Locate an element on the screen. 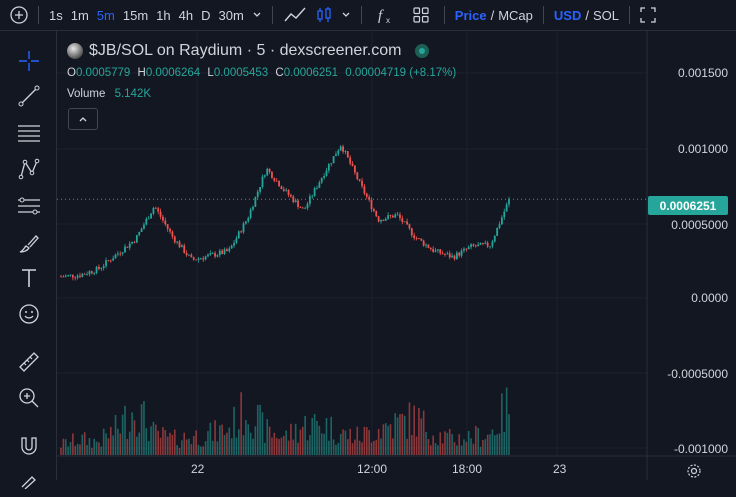  zoom-in-icon is located at coordinates (29, 398).